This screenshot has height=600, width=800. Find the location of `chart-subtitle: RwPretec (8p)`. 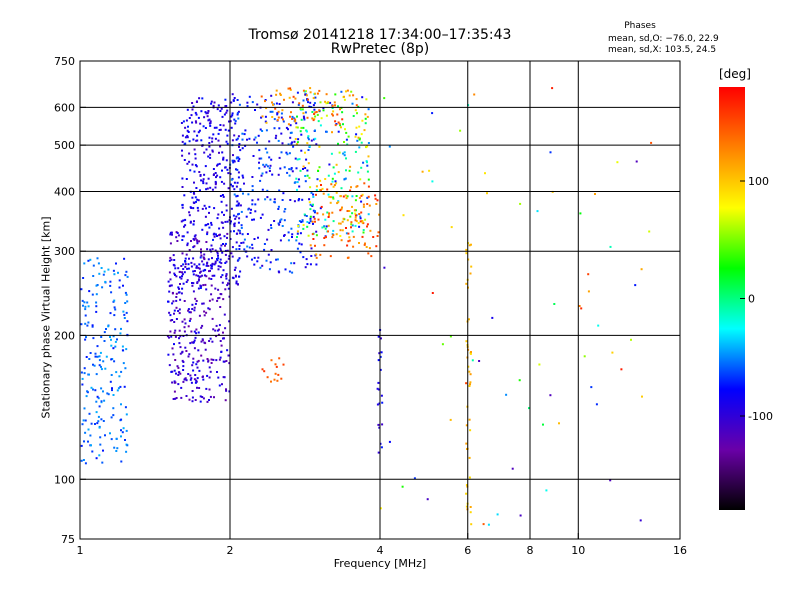

chart-subtitle: RwPretec (8p) is located at coordinates (380, 49).